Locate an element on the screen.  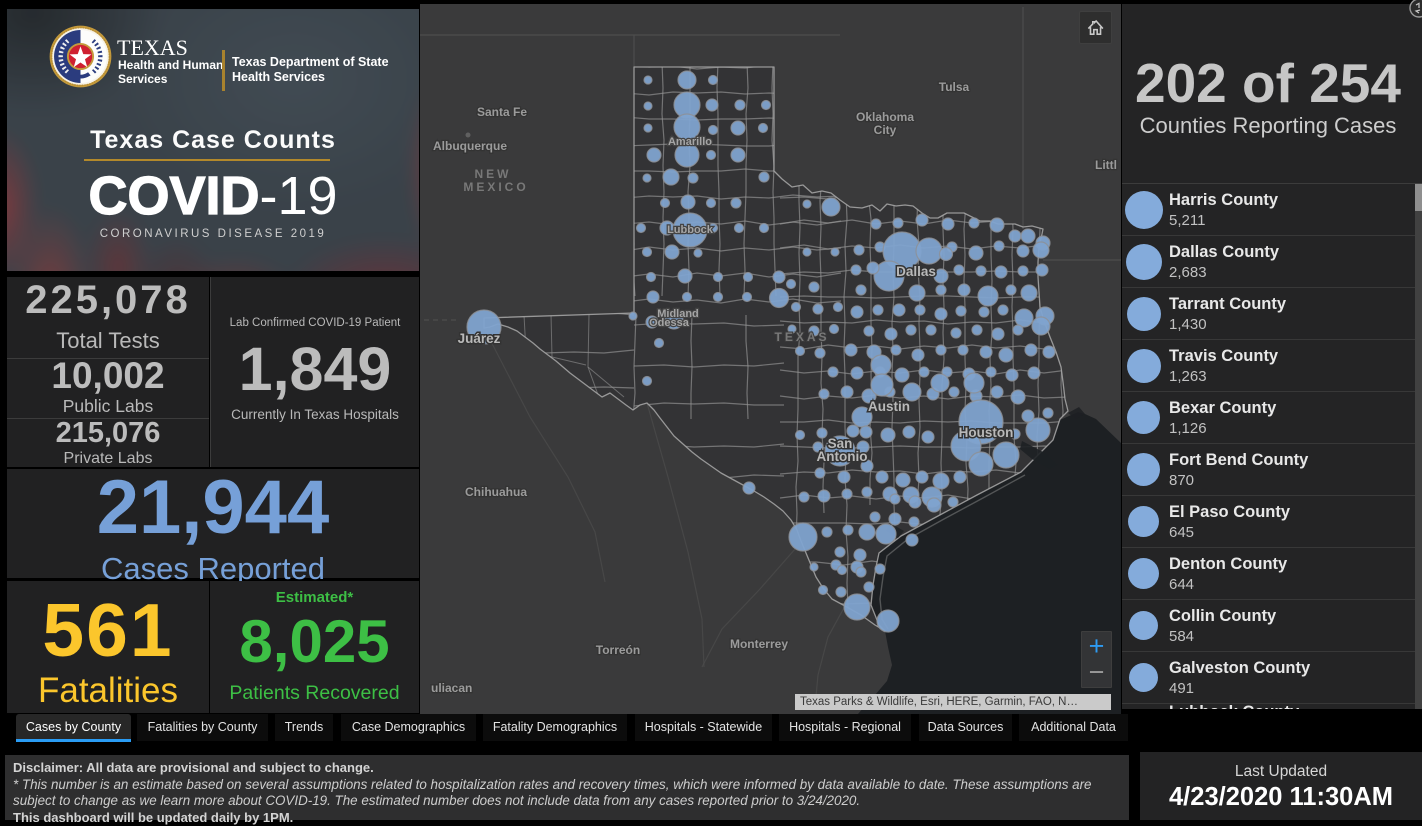
svg-text: Dallas is located at coordinates (916, 271).